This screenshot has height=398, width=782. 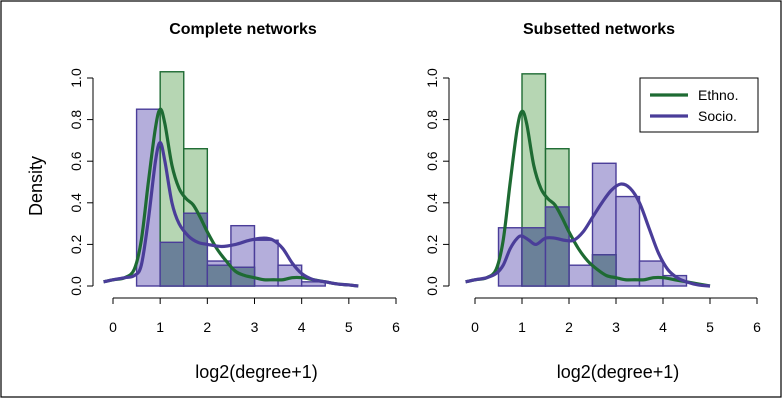 I want to click on y-axis-label: Density, so click(x=36, y=186).